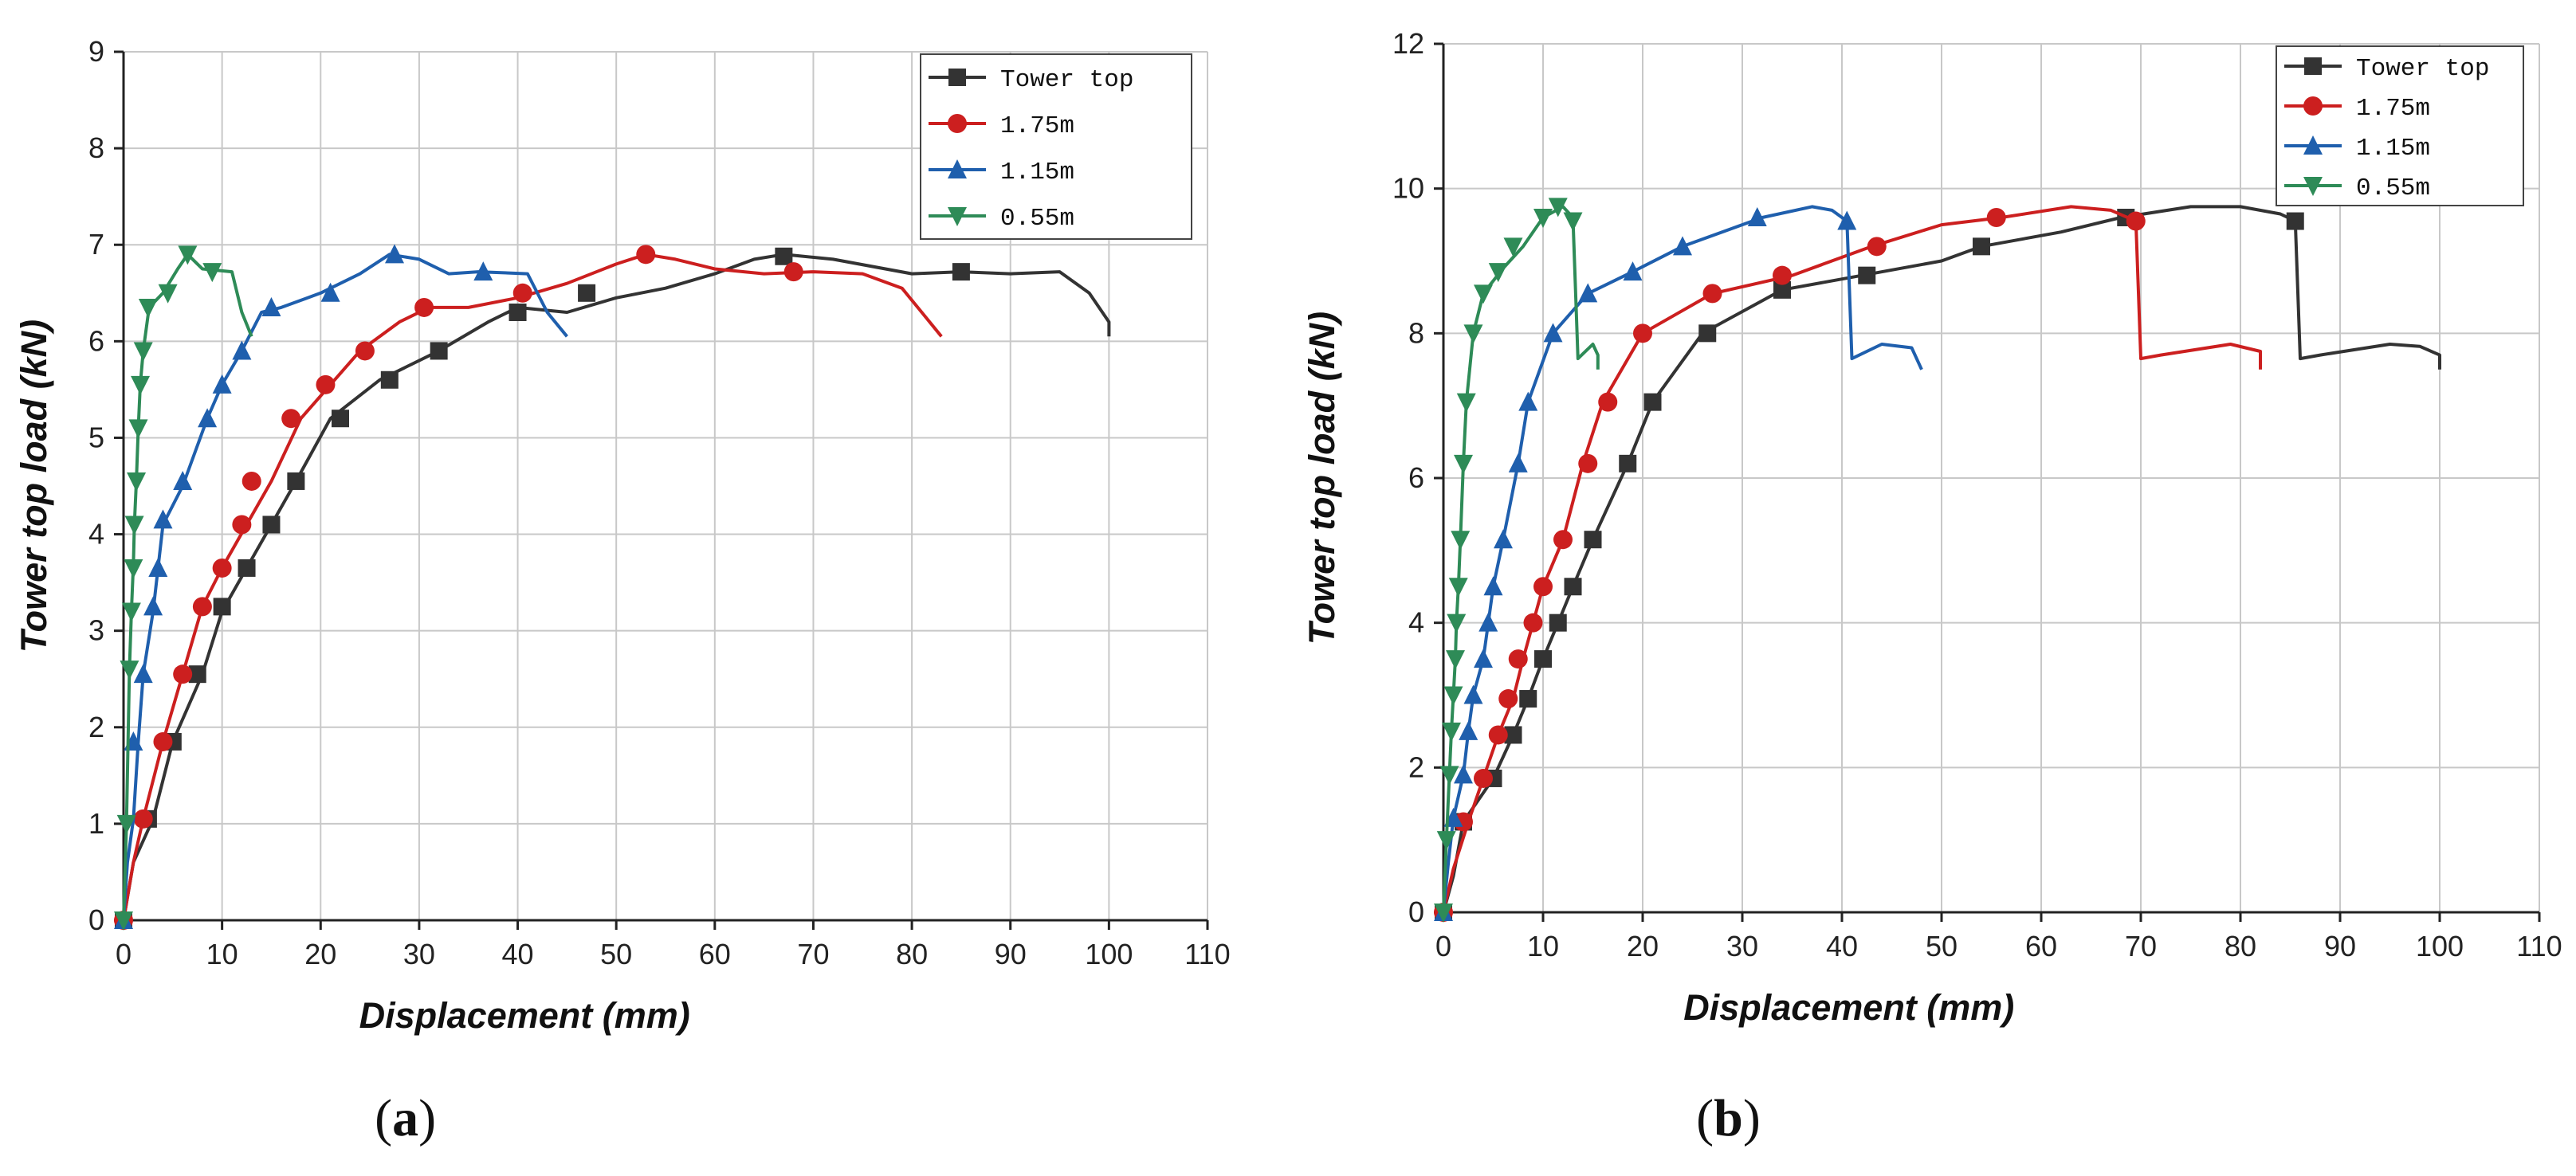 The image size is (2576, 1176). Describe the element at coordinates (2539, 946) in the screenshot. I see `x-tick-label: 110` at that location.